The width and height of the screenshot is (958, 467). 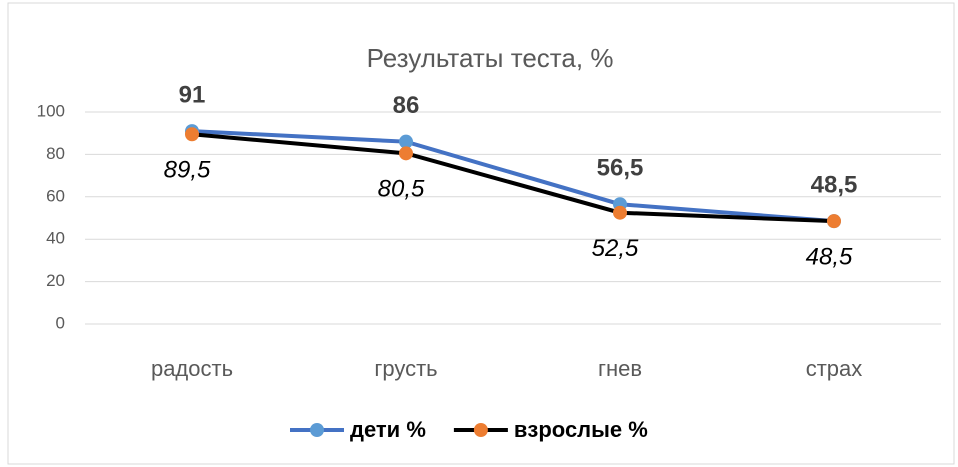 I want to click on data-label: 91, so click(x=192, y=94).